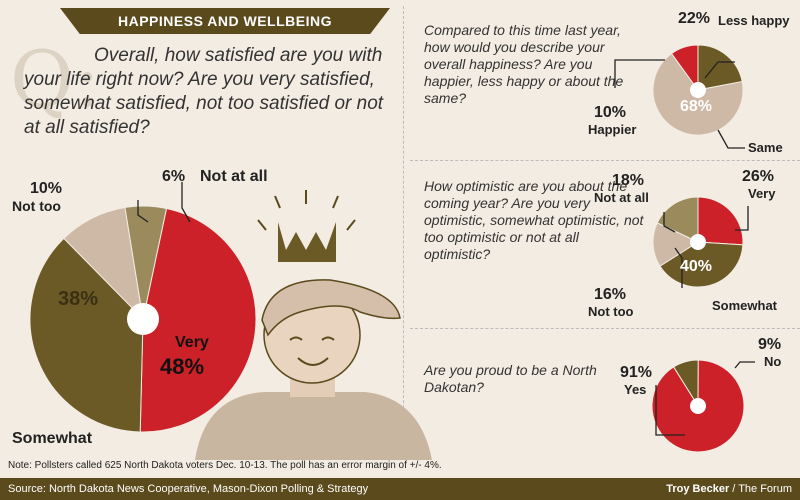 This screenshot has height=500, width=800. I want to click on label-very-pct: 48%, so click(182, 366).